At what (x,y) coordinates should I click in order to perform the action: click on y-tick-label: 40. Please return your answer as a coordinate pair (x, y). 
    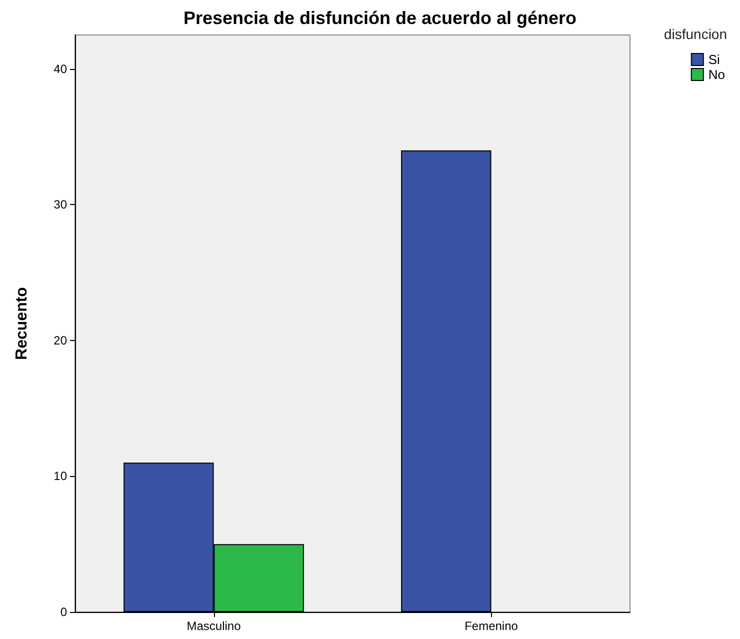
    Looking at the image, I should click on (61, 69).